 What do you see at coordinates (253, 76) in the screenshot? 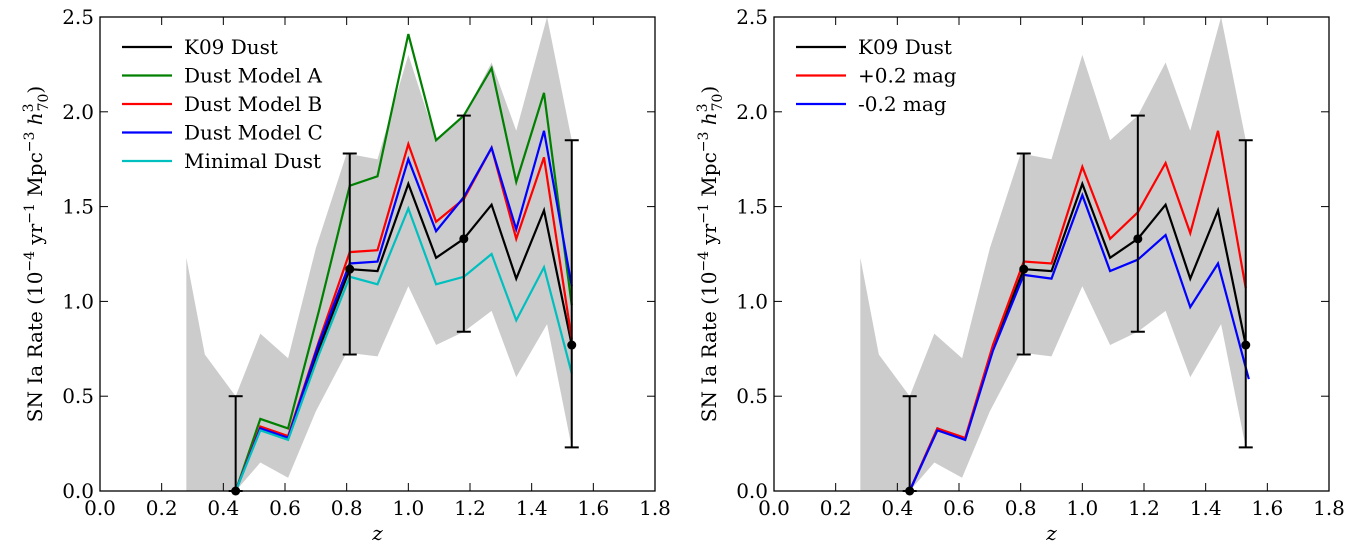
I see `legend-label: Dust Model A` at bounding box center [253, 76].